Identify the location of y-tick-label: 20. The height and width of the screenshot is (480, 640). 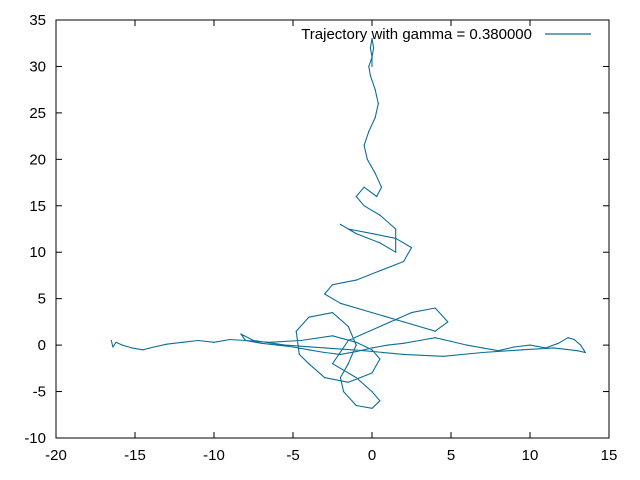
(37, 159).